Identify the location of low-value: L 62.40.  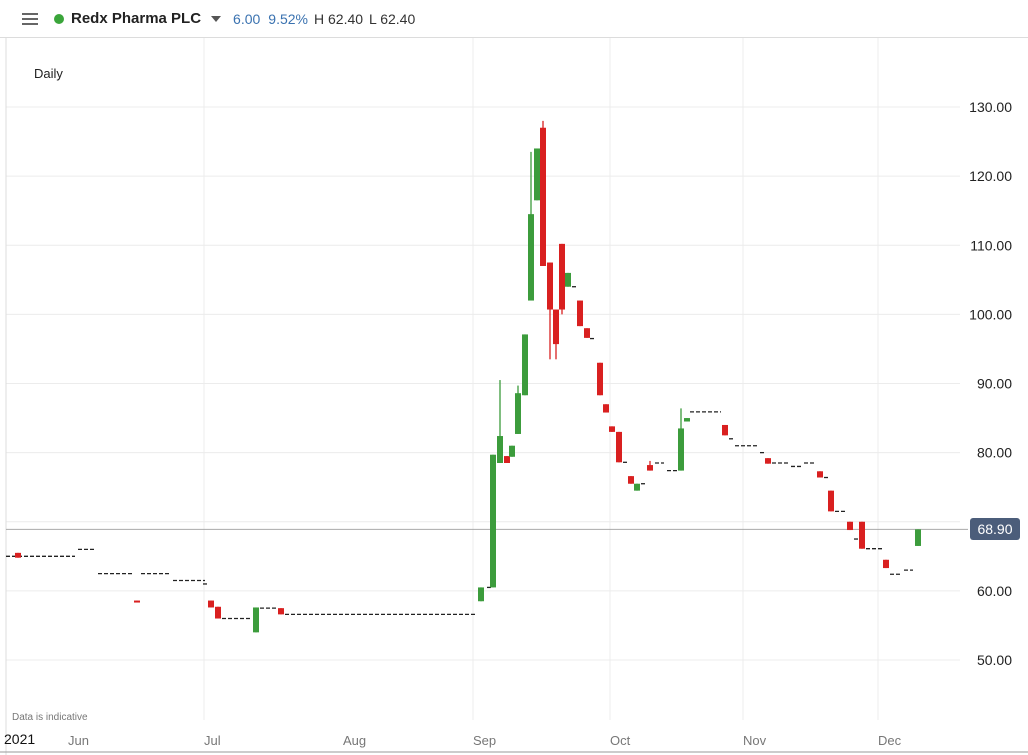
(392, 18).